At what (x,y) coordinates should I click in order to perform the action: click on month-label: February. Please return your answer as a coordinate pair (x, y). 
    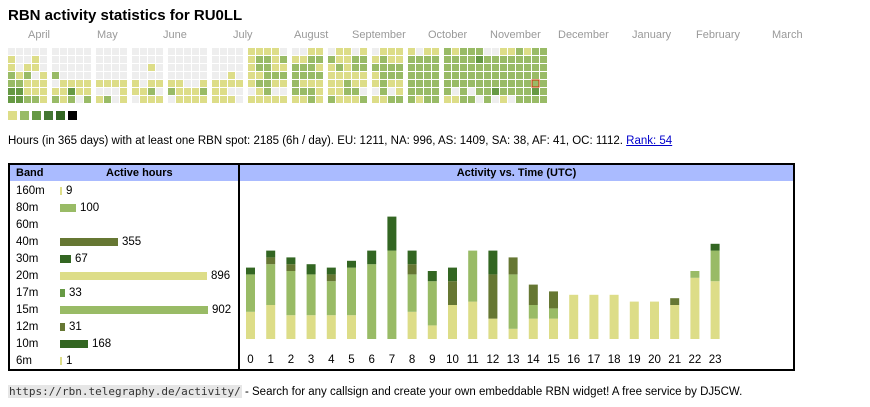
    Looking at the image, I should click on (718, 35).